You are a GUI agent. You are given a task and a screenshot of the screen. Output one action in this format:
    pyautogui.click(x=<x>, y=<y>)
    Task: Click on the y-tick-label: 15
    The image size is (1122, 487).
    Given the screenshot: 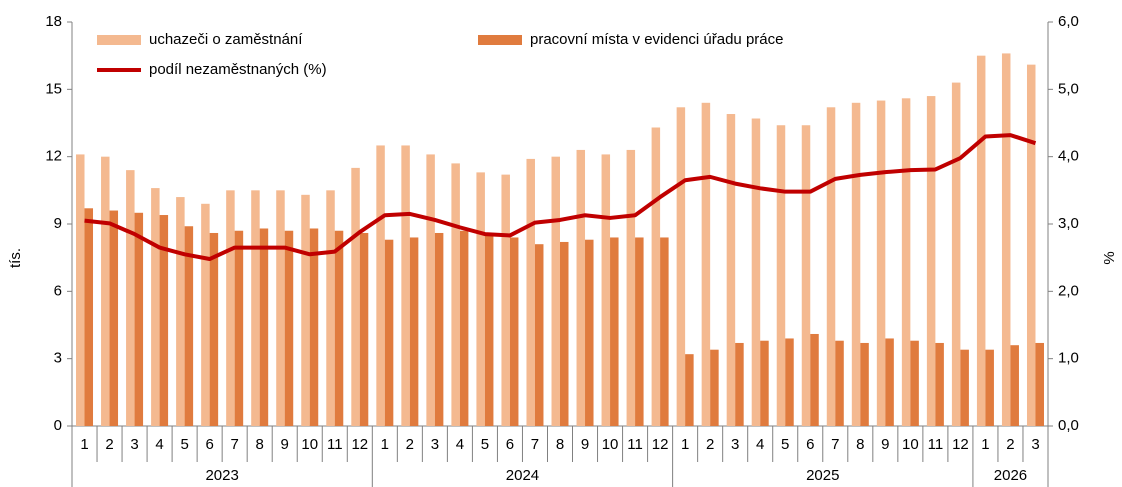 What is the action you would take?
    pyautogui.click(x=53, y=88)
    